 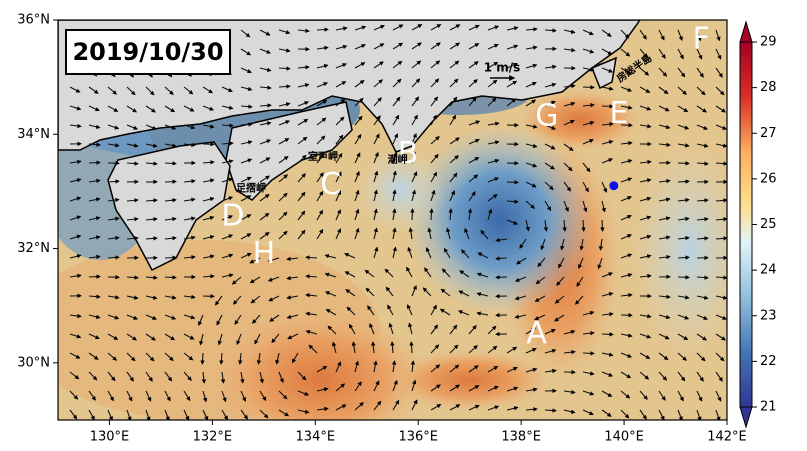 What do you see at coordinates (701, 39) in the screenshot?
I see `region-label: F` at bounding box center [701, 39].